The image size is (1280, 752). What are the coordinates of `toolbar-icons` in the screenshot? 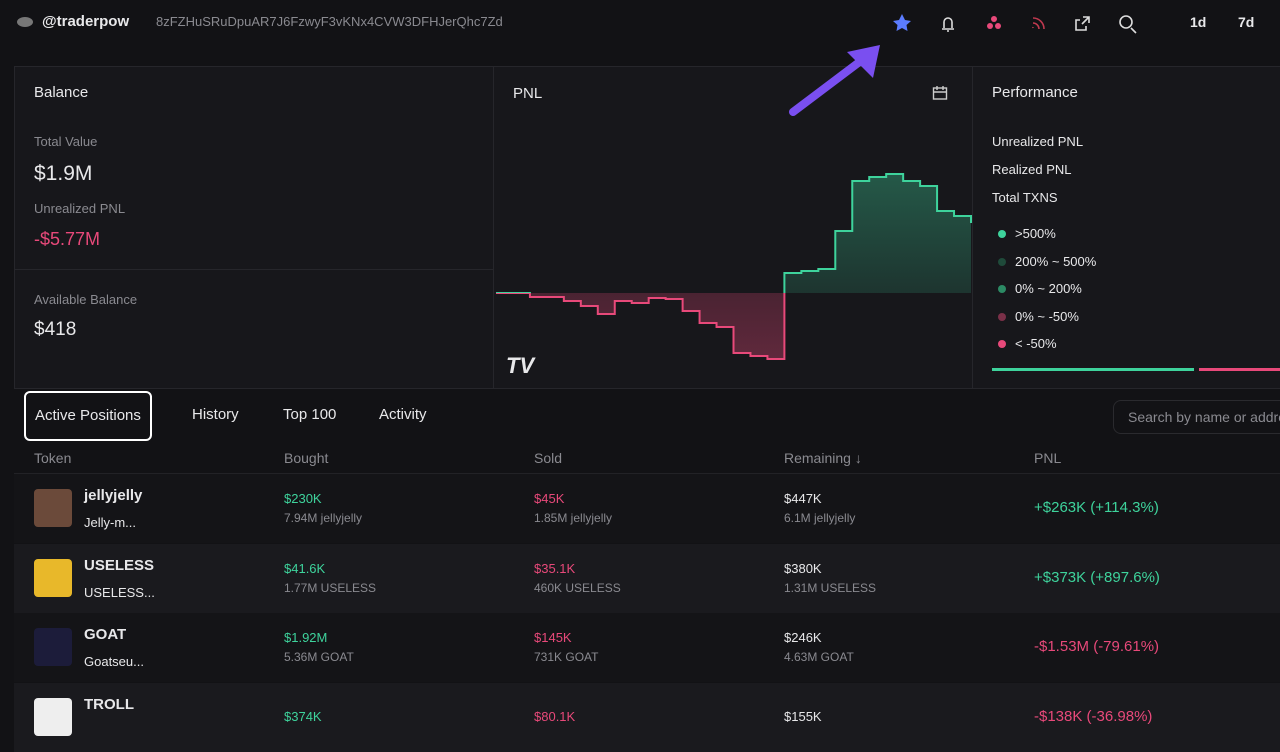 It's located at (1015, 24).